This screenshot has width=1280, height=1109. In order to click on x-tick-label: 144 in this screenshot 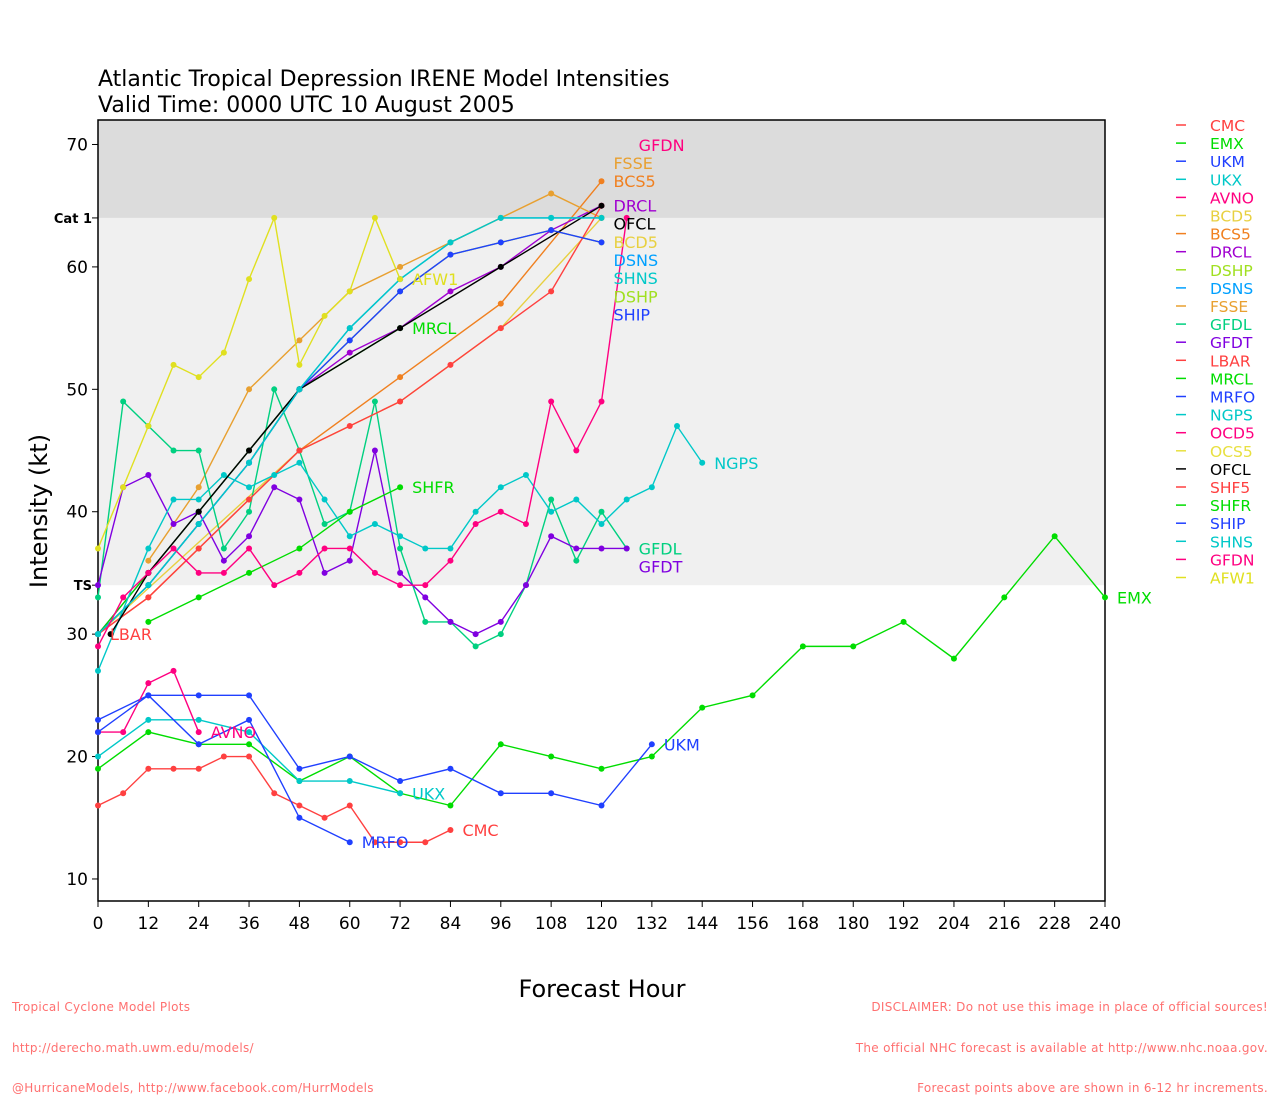, I will do `click(702, 924)`.